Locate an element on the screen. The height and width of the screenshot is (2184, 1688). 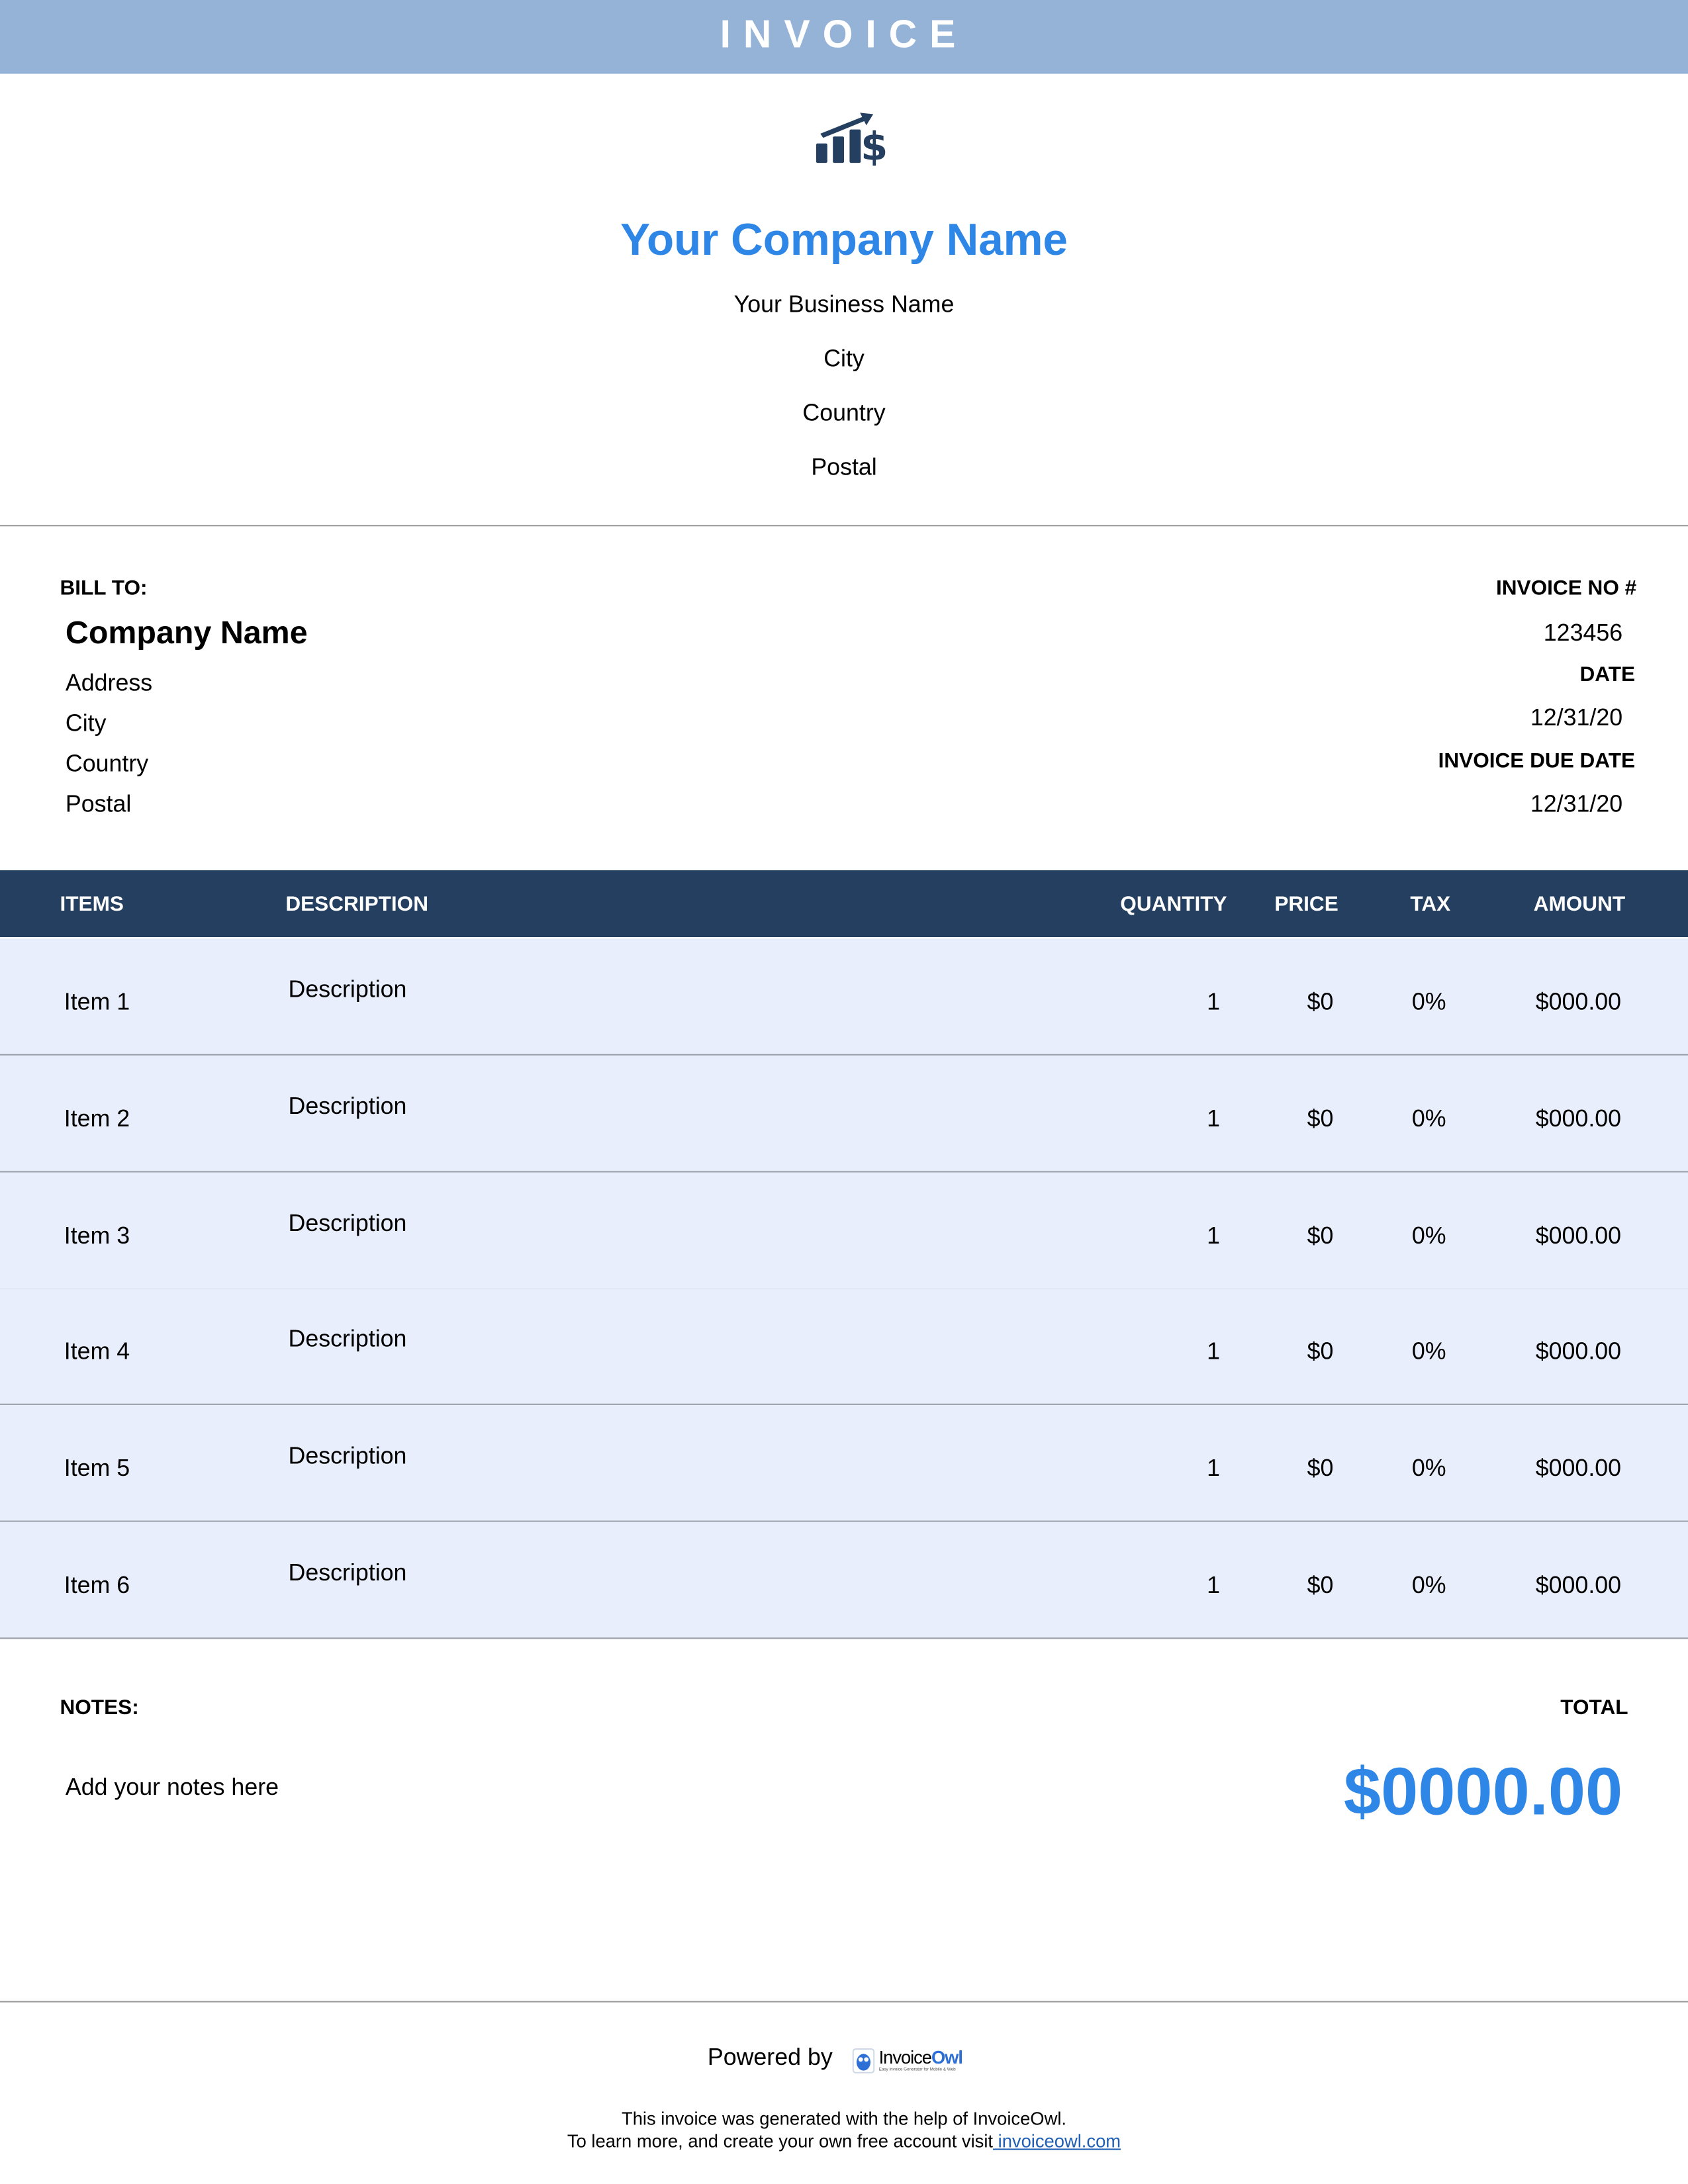
total-value: $0000.00 is located at coordinates (1483, 1793).